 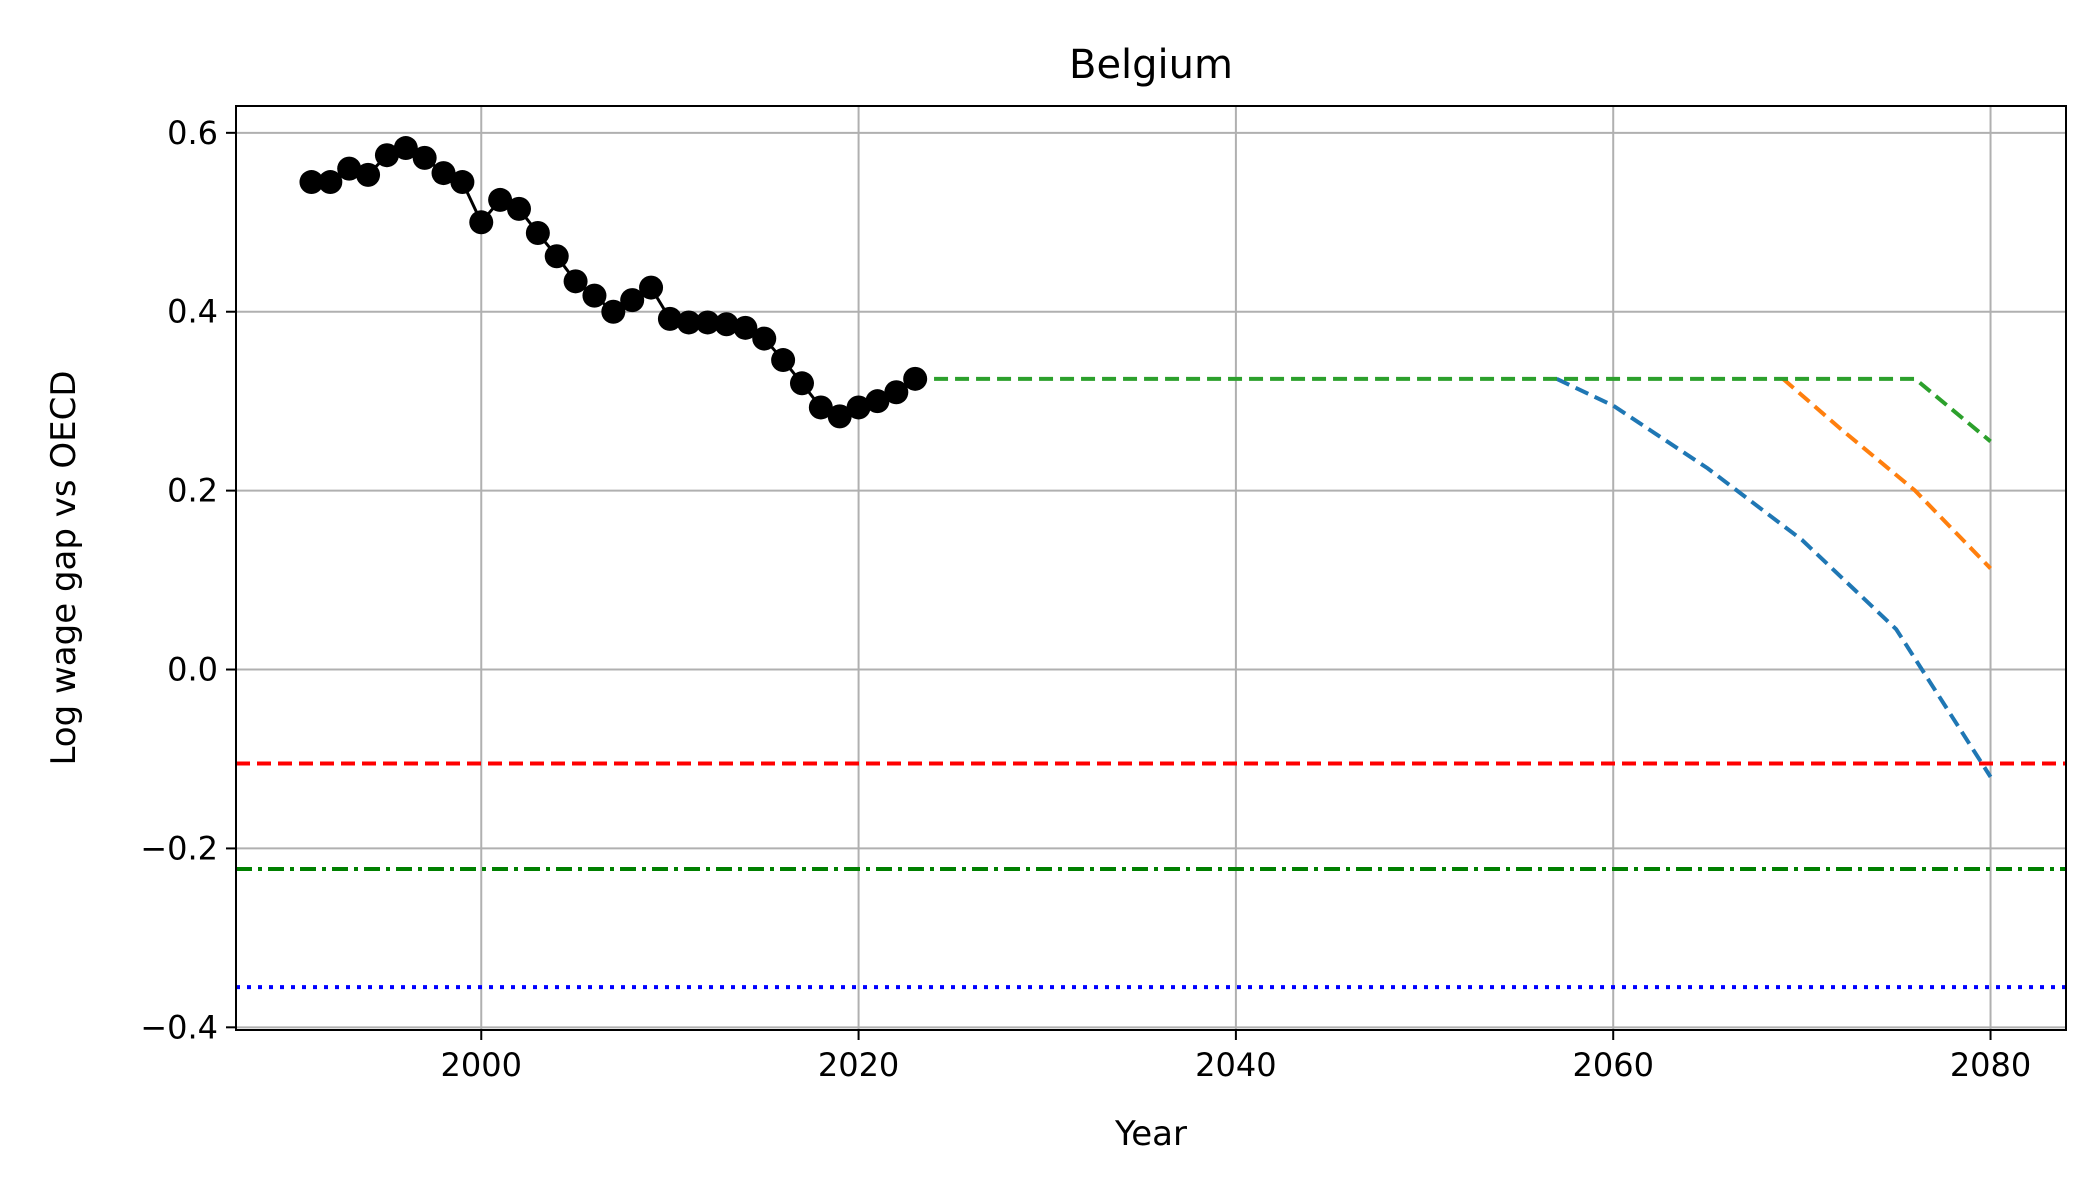 I want to click on y-tick-label: −0.4, so click(x=179, y=1027).